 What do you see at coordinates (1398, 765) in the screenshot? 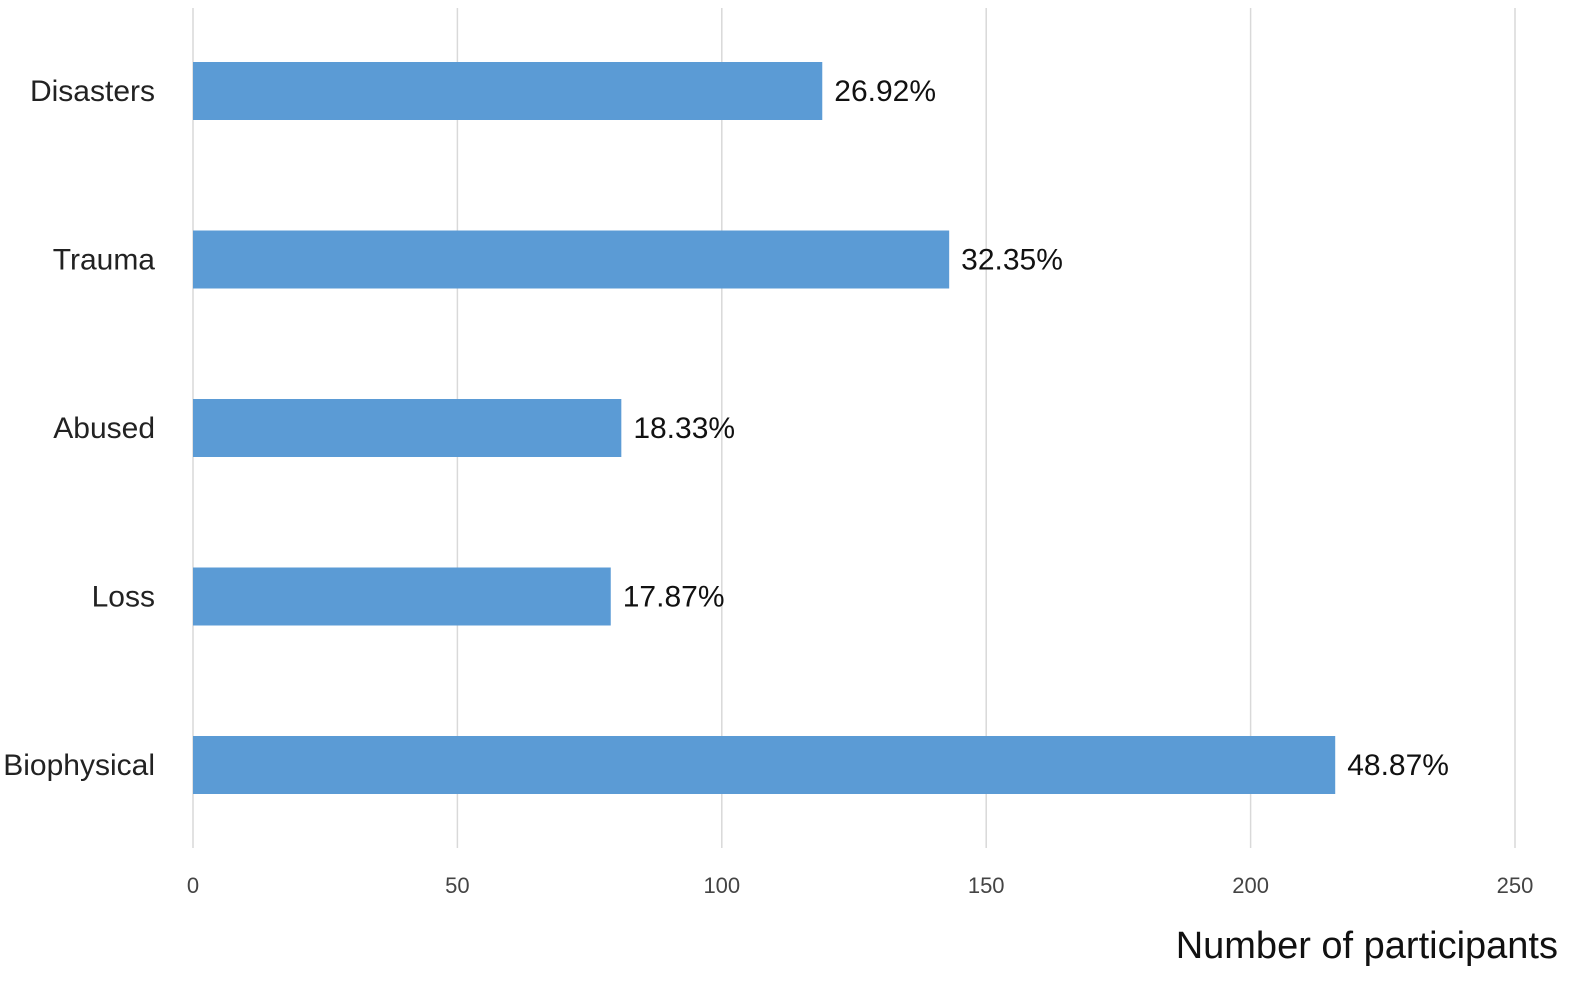
I see `data-label: 48.87%` at bounding box center [1398, 765].